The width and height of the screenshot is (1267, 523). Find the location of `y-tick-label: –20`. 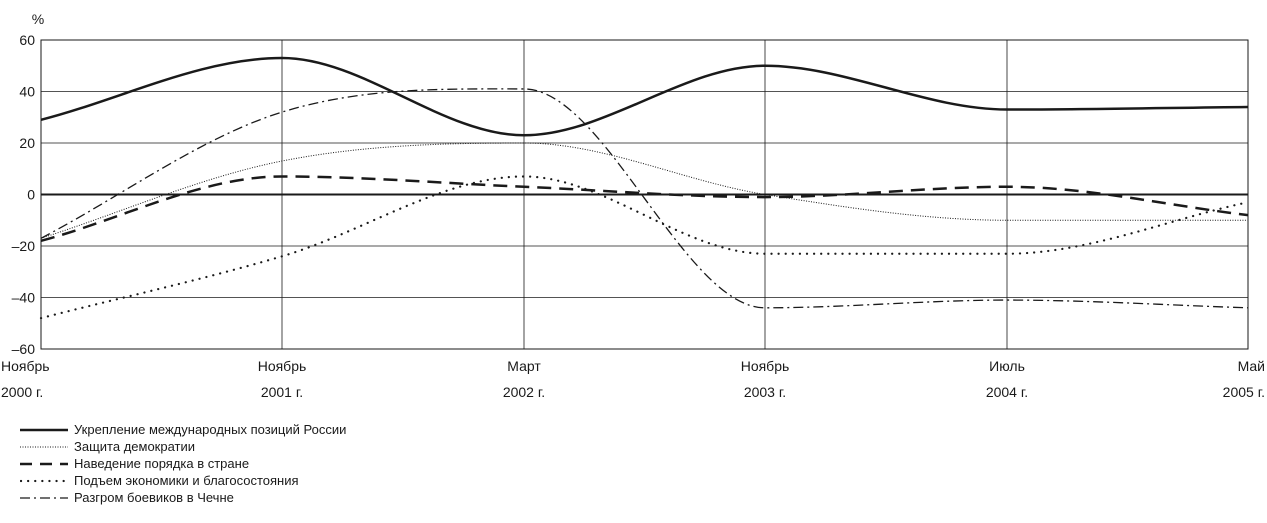

y-tick-label: –20 is located at coordinates (24, 246).